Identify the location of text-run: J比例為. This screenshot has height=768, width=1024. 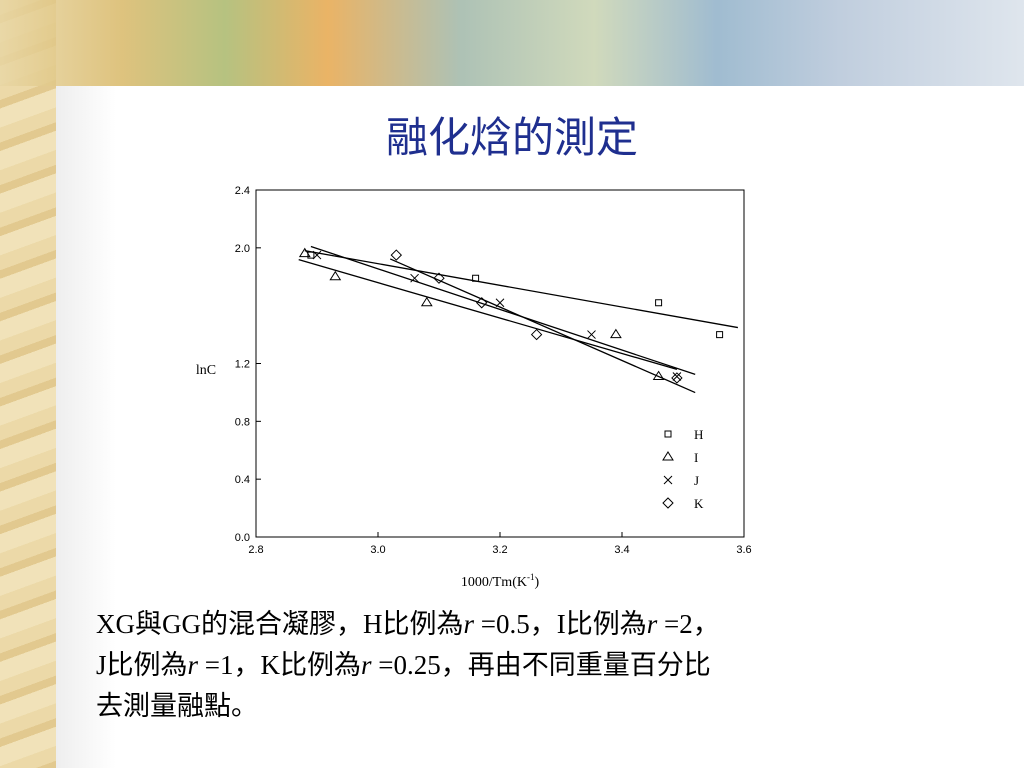
(142, 665).